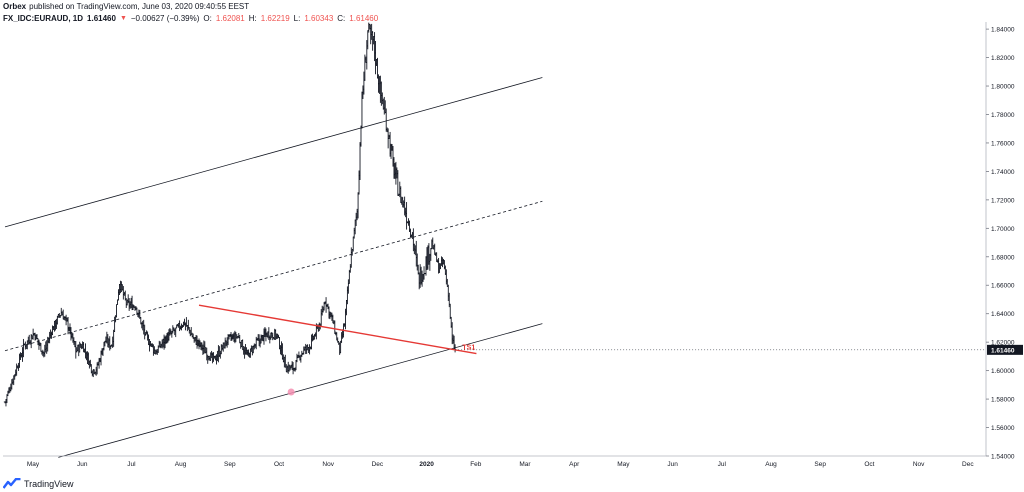 This screenshot has width=1024, height=492. I want to click on price-tick-label: 1.74000, so click(1003, 172).